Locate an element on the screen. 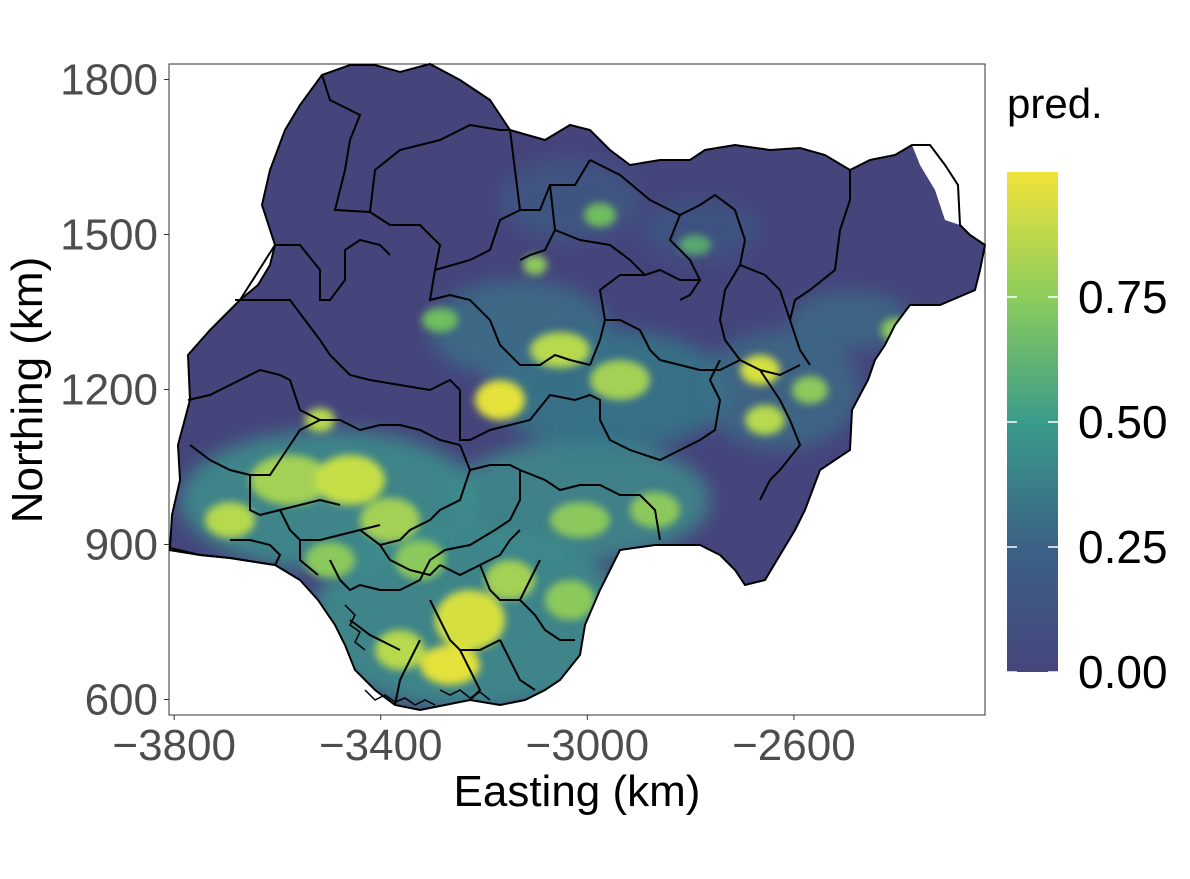 This screenshot has width=1190, height=879. x-tick-label: −3800 is located at coordinates (174, 745).